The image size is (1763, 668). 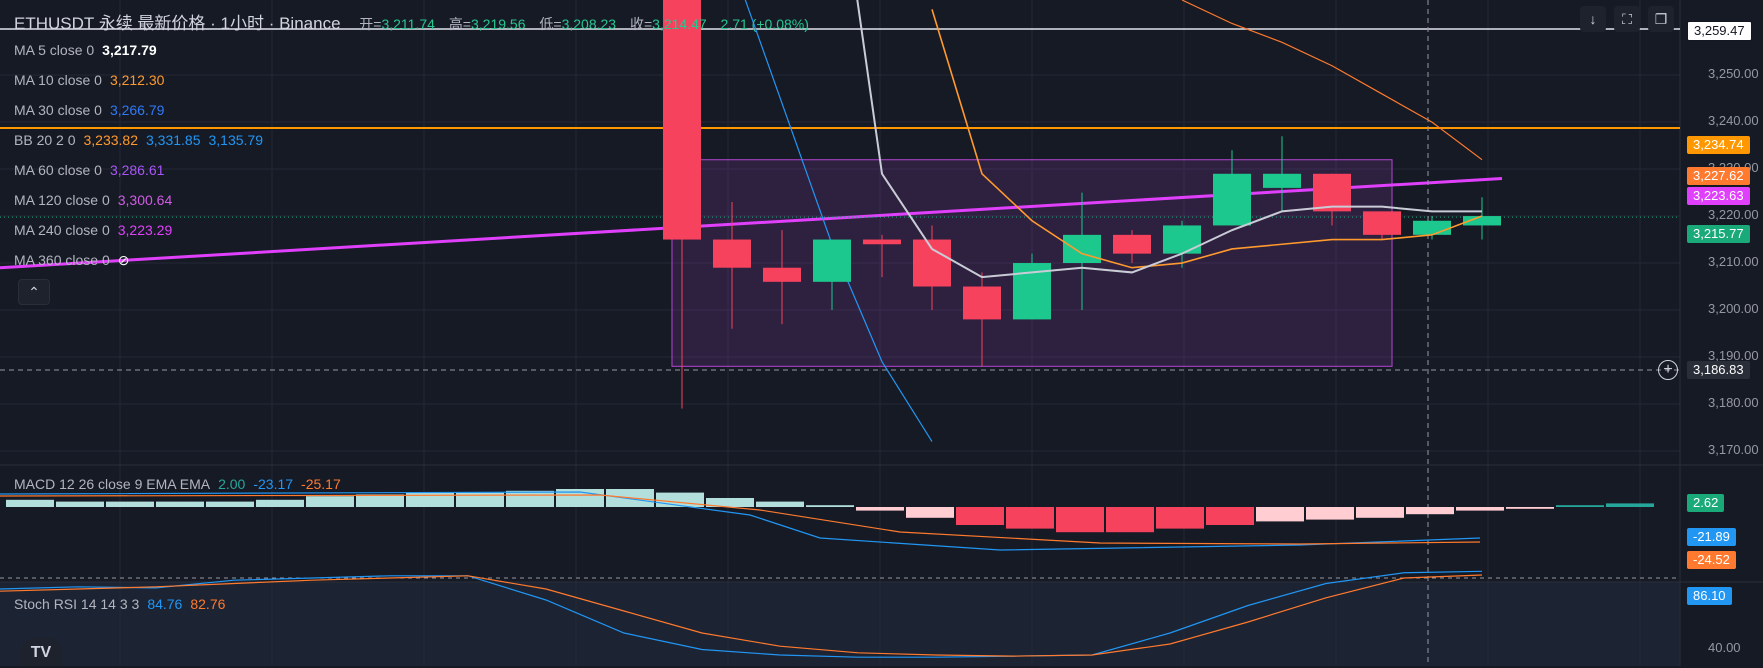 I want to click on ma-upper-line, so click(x=1332, y=80).